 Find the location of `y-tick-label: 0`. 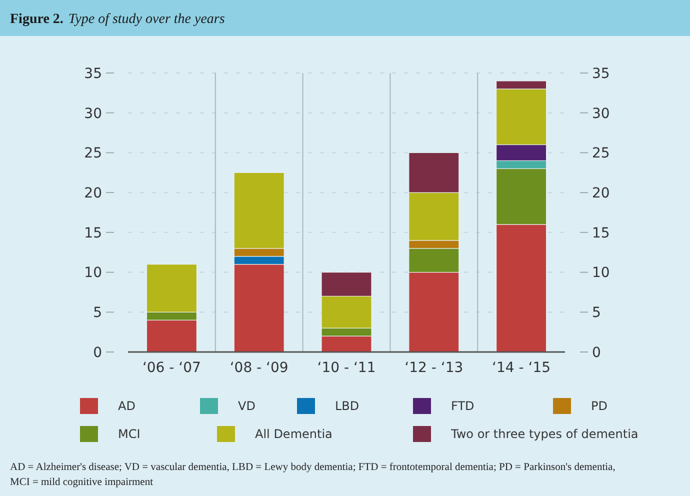

y-tick-label: 0 is located at coordinates (97, 352).